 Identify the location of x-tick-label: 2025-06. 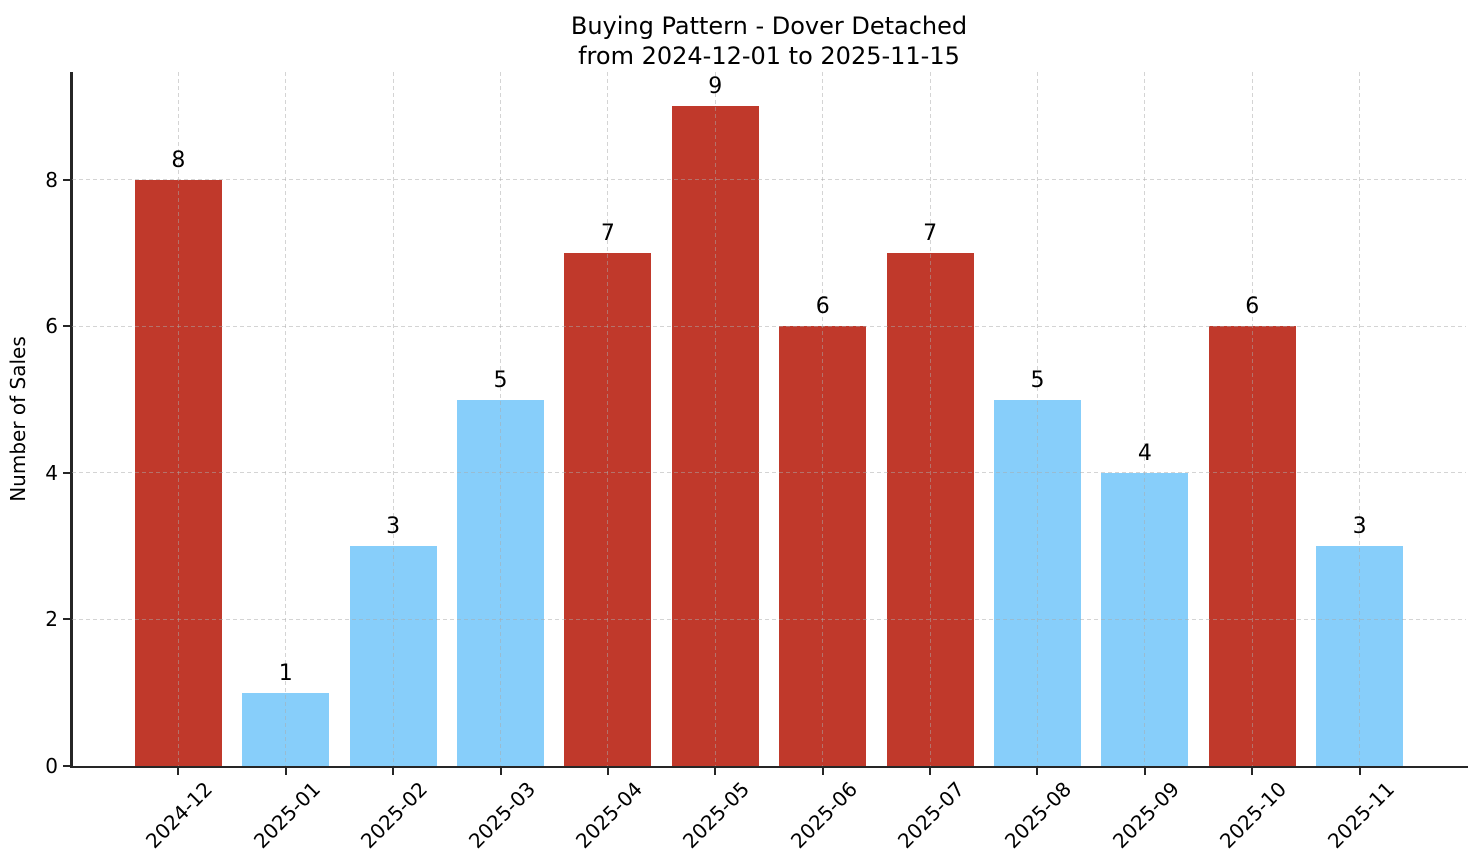
(823, 815).